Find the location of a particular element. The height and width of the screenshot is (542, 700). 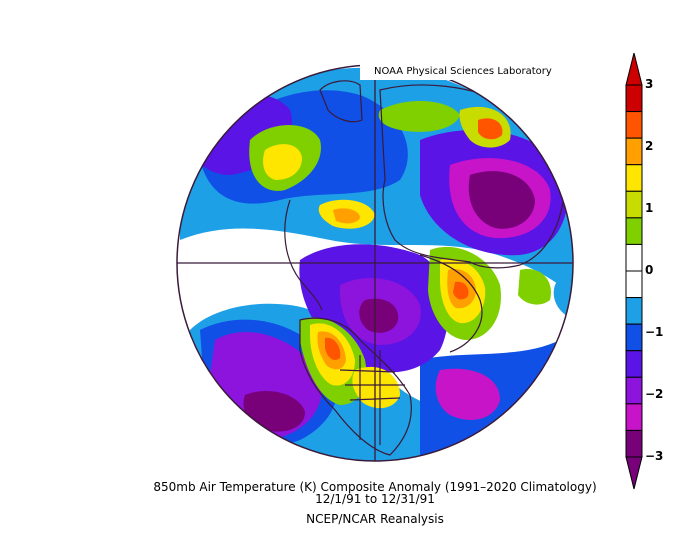

caption-dates: 12/1/91 to 12/31/91 is located at coordinates (375, 499).